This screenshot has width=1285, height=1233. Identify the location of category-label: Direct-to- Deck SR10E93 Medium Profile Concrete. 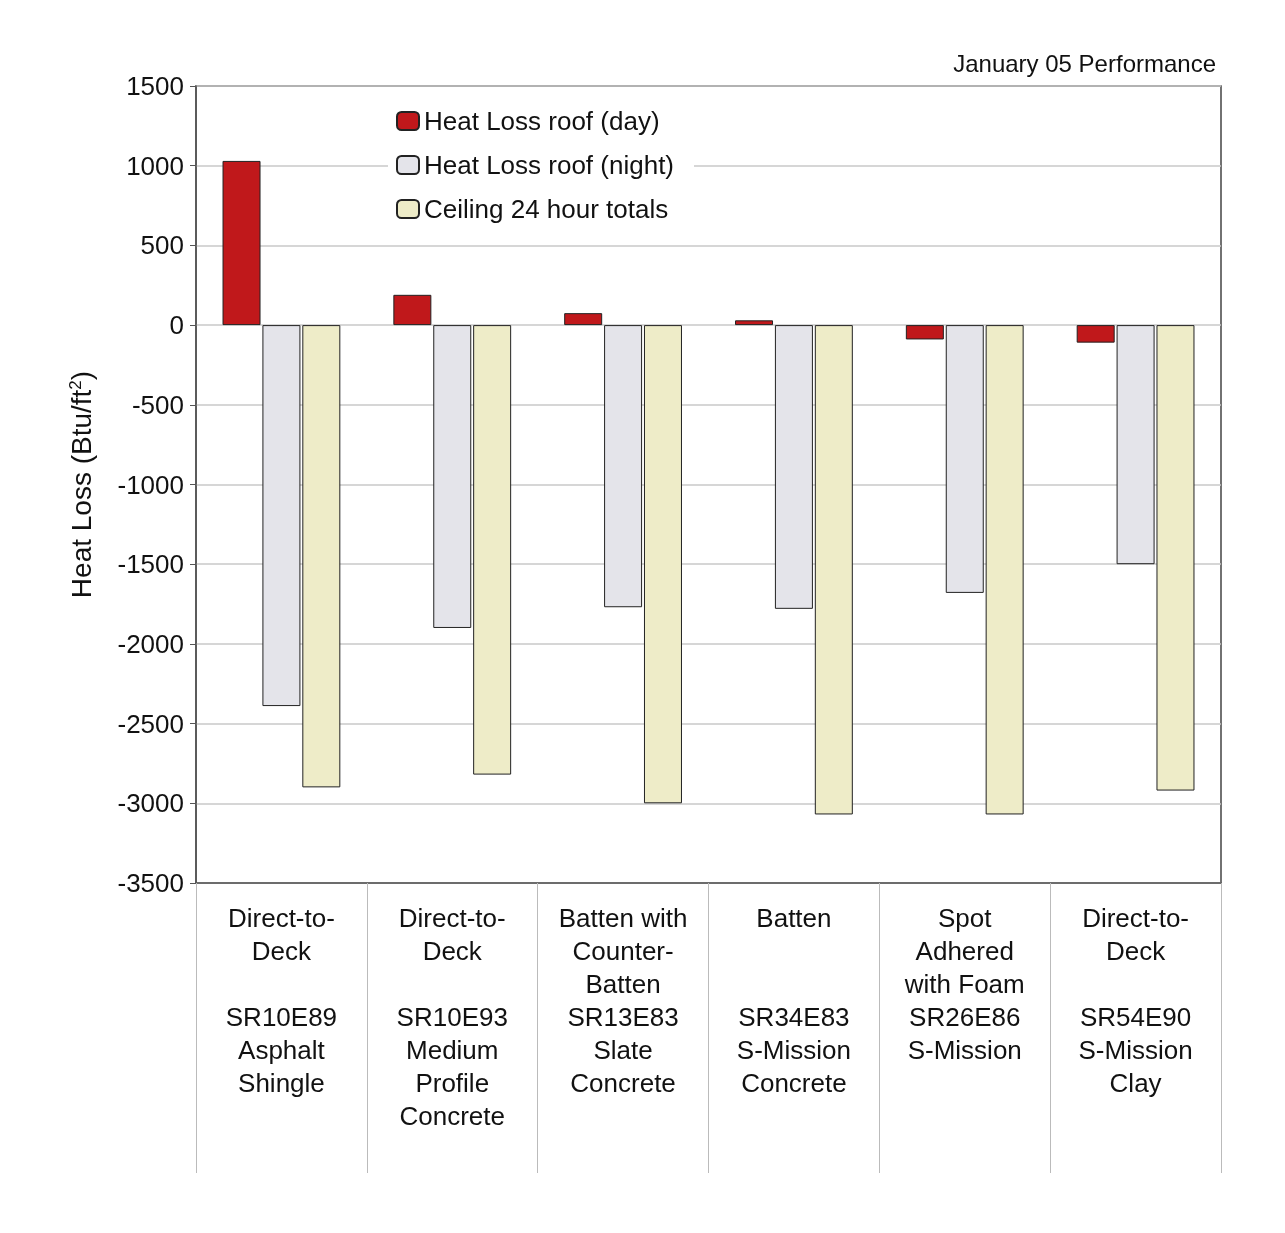
(452, 1016).